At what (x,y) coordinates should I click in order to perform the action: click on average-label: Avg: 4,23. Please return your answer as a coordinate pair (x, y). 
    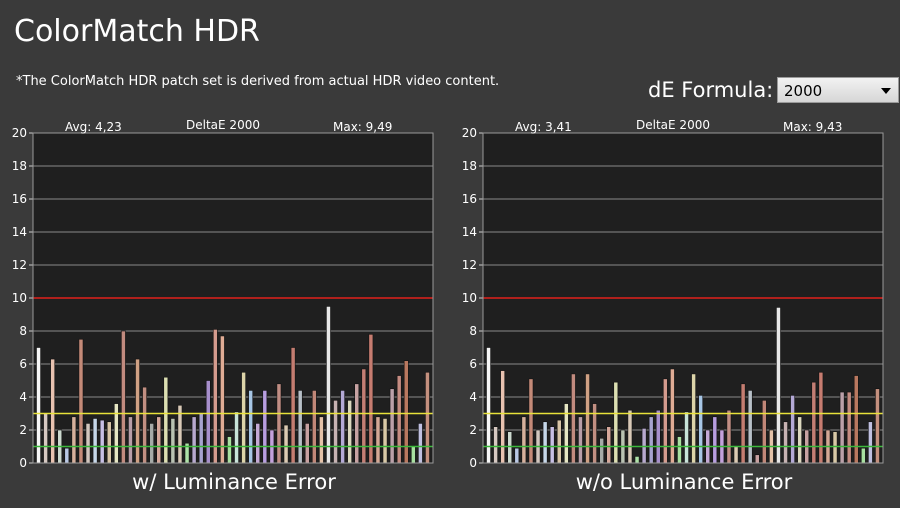
    Looking at the image, I should click on (93, 127).